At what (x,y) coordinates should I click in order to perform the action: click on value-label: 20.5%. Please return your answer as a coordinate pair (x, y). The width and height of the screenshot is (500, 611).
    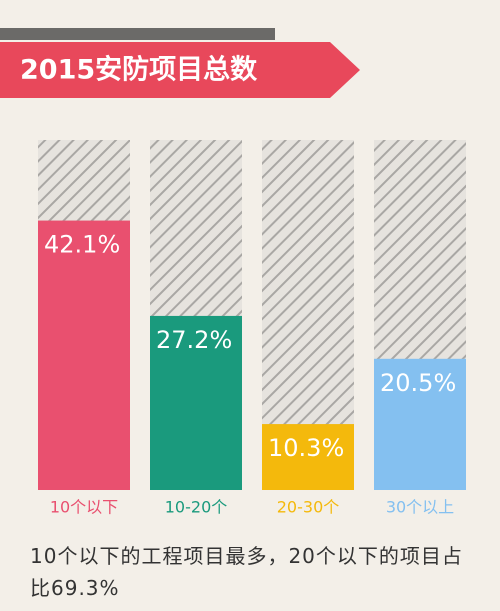
    Looking at the image, I should click on (418, 383).